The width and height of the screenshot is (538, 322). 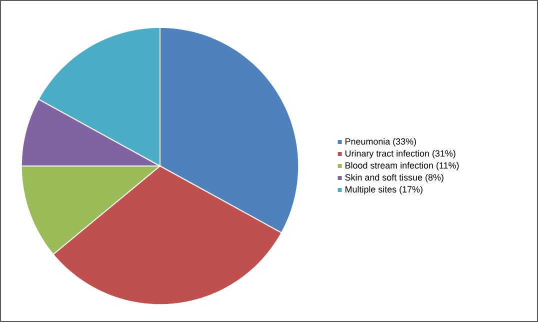 I want to click on legend-label: Pneumonia (33%), so click(x=381, y=142).